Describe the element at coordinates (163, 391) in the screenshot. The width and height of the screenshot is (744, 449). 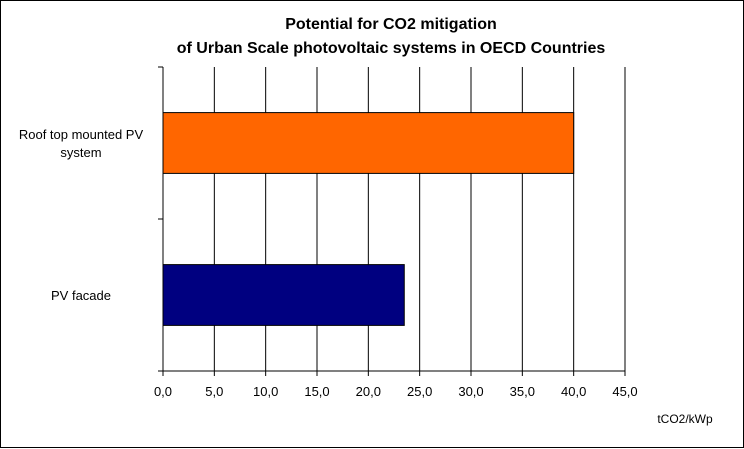
I see `x-tick-label: 0,0` at that location.